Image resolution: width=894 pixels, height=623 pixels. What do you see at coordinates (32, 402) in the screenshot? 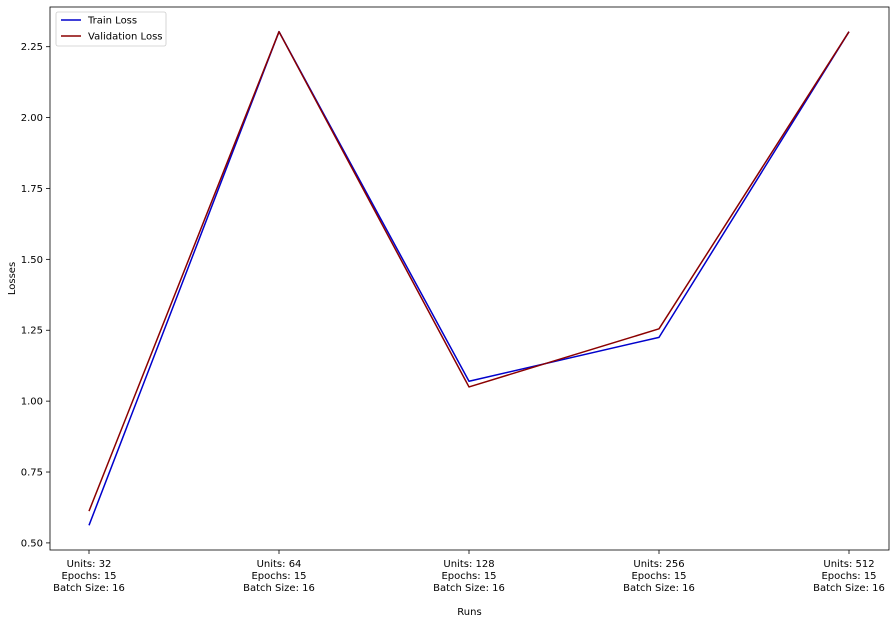
I see `y-tick-label: 1.00` at bounding box center [32, 402].